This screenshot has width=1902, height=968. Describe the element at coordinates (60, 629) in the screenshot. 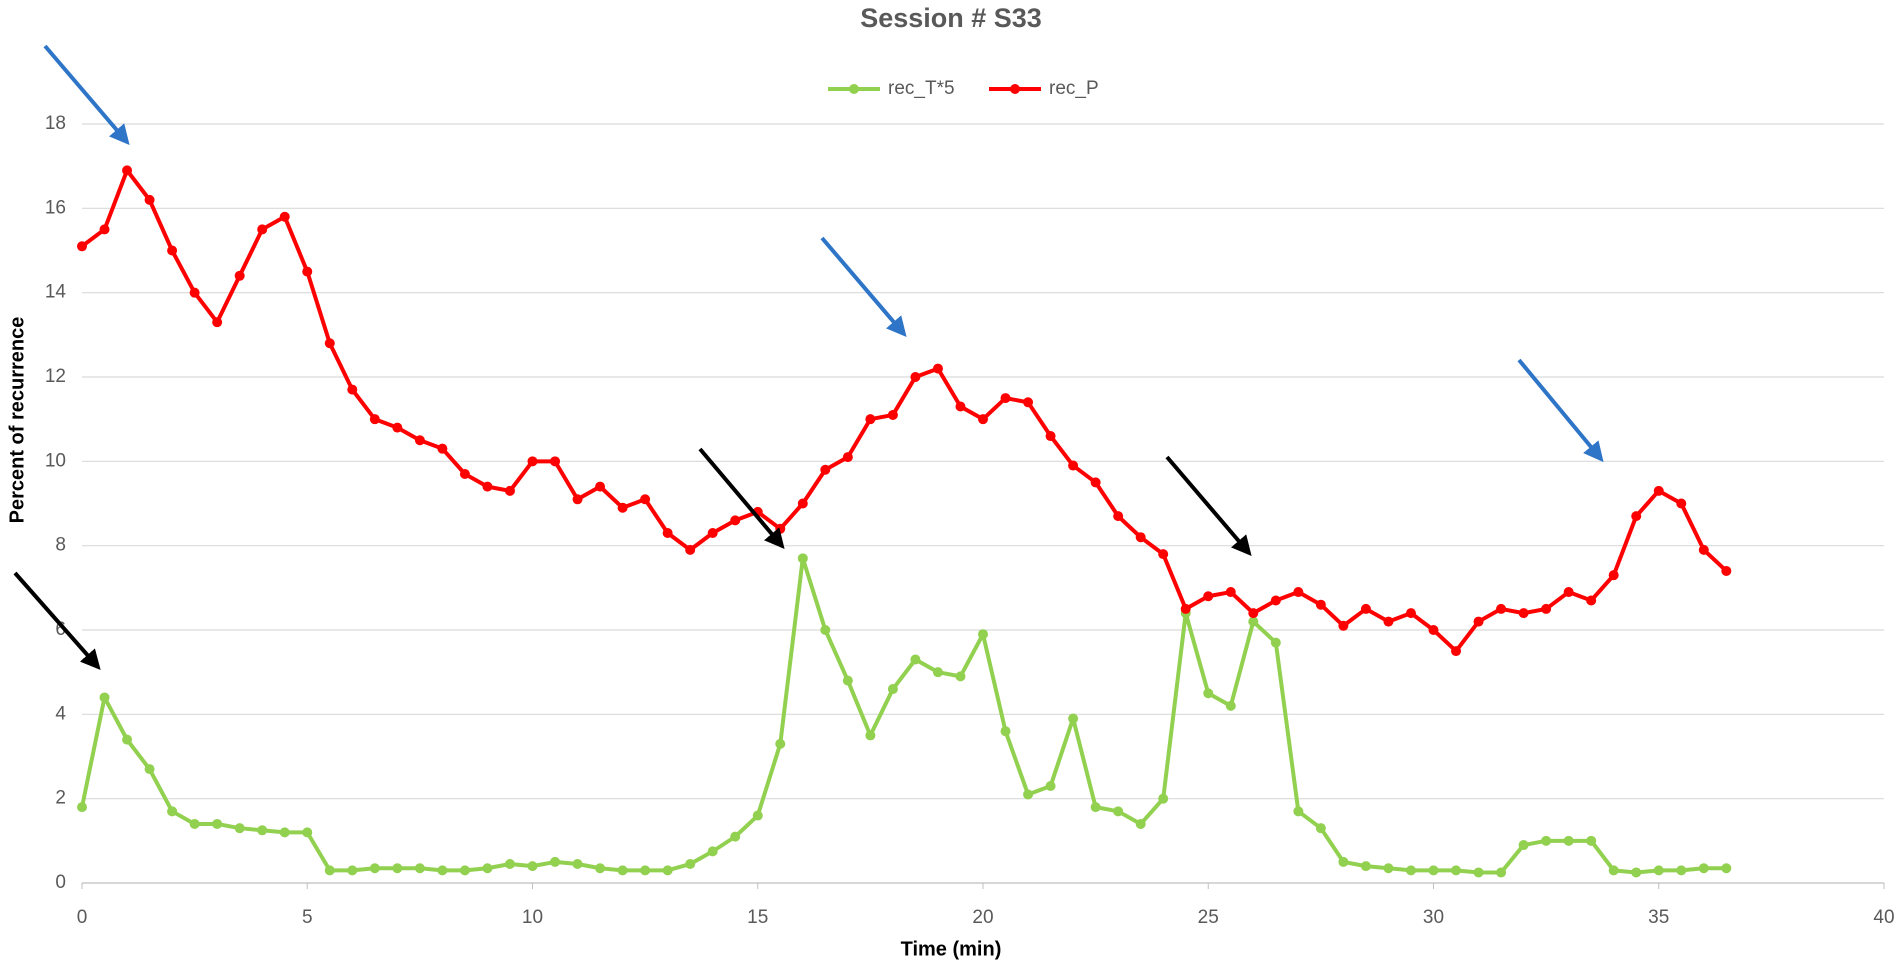

I see `y-tick-label: 6` at that location.